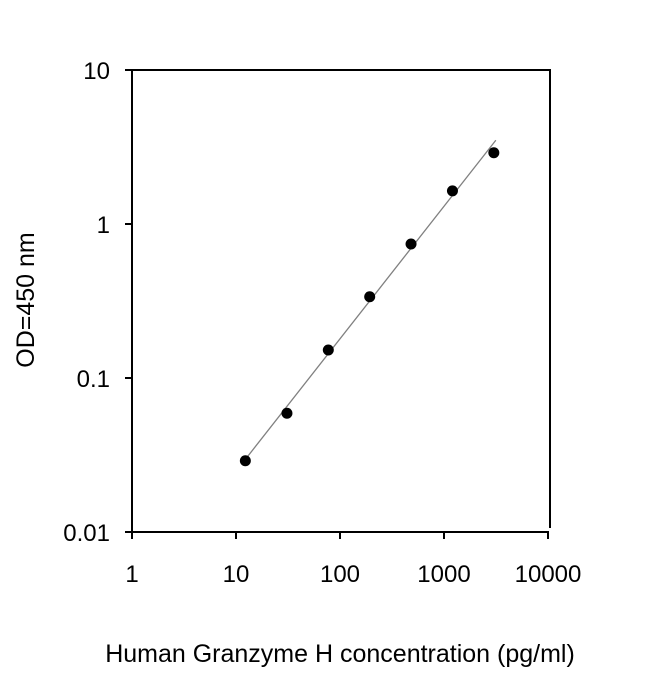 This screenshot has width=650, height=674. I want to click on y-tick-label: 10, so click(96, 71).